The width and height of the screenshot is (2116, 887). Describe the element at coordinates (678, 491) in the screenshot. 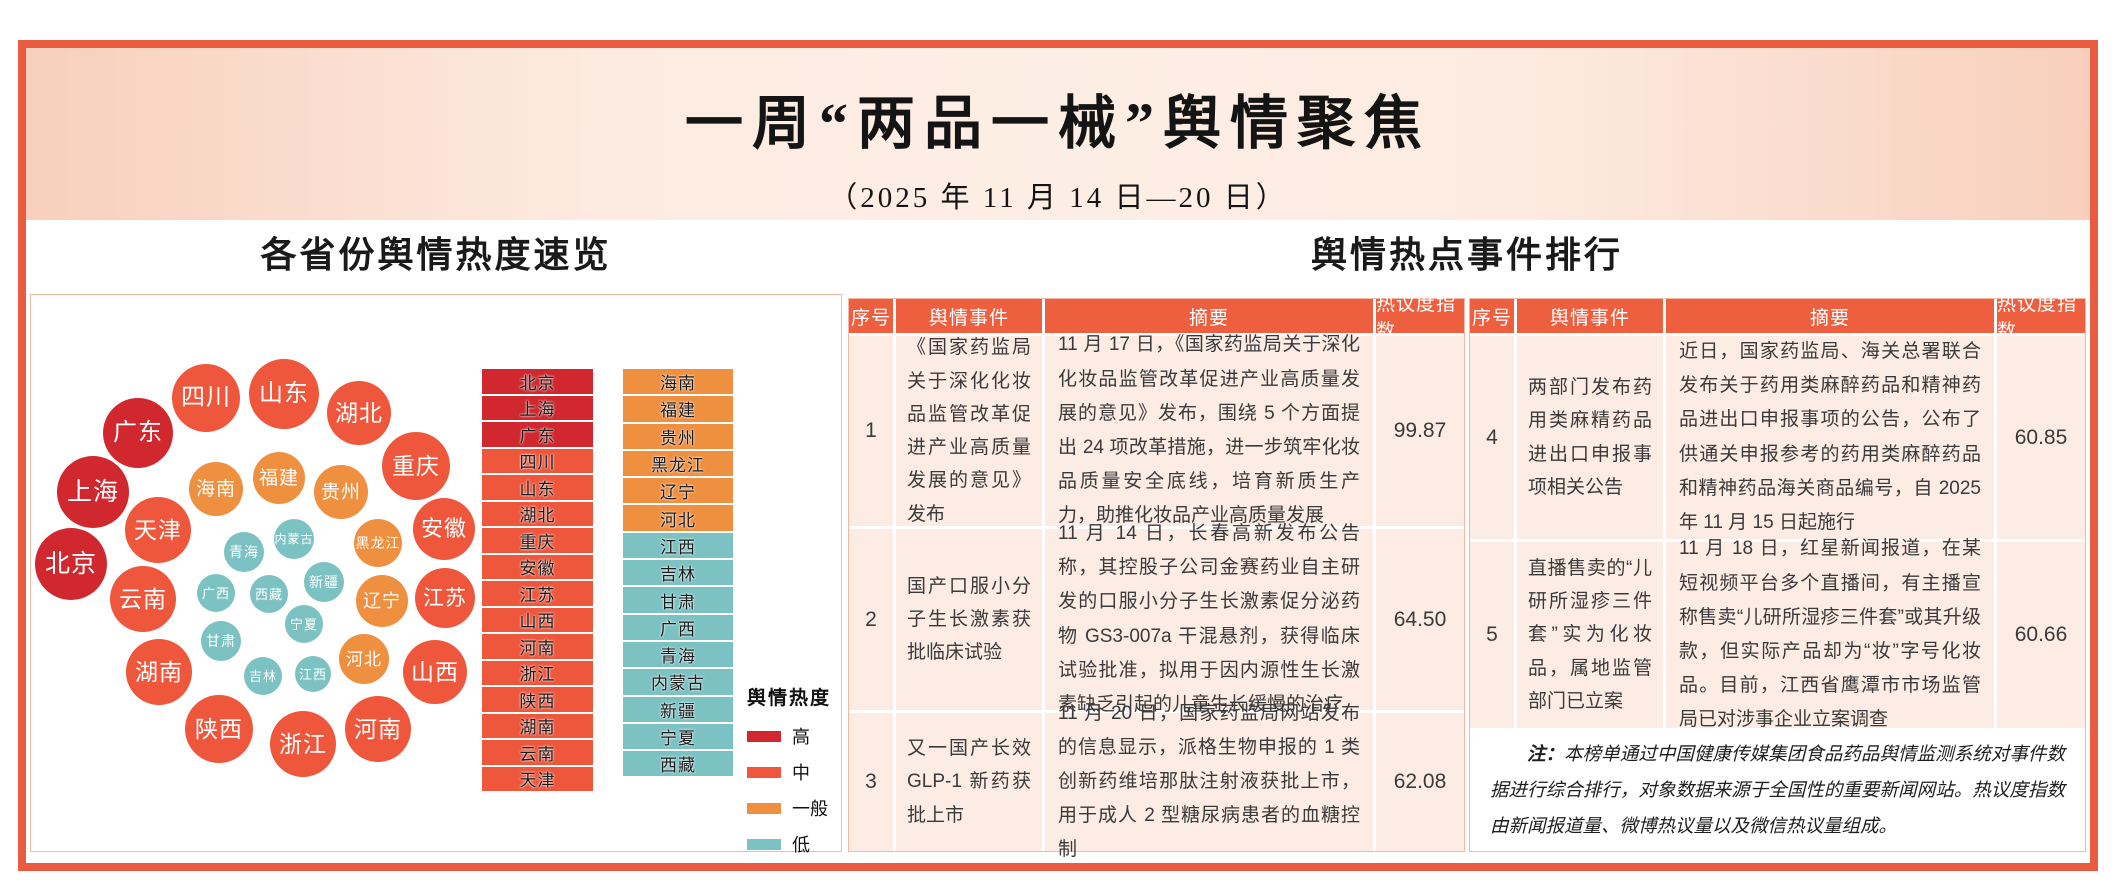

I see `rank-bar-辽宁: 辽宁` at that location.